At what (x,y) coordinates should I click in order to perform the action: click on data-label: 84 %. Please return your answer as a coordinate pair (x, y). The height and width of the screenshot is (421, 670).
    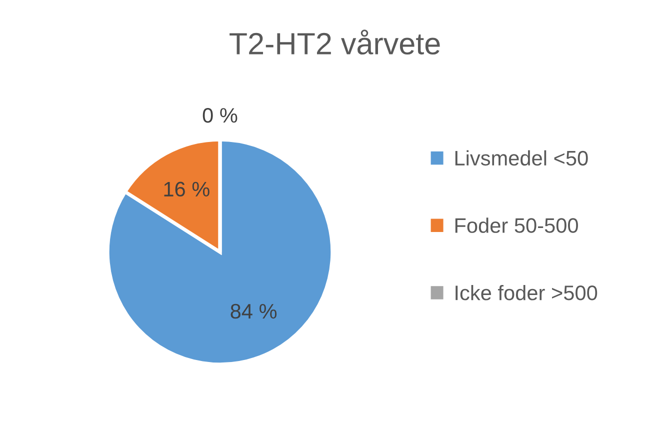
    Looking at the image, I should click on (253, 311).